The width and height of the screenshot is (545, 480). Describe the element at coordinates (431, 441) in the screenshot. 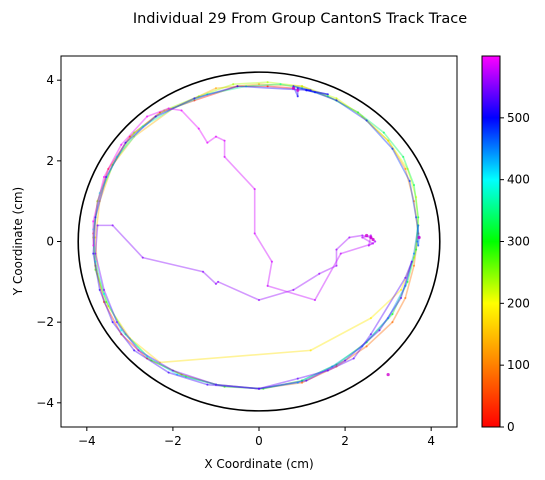

I see `x-tick-label: 4` at that location.